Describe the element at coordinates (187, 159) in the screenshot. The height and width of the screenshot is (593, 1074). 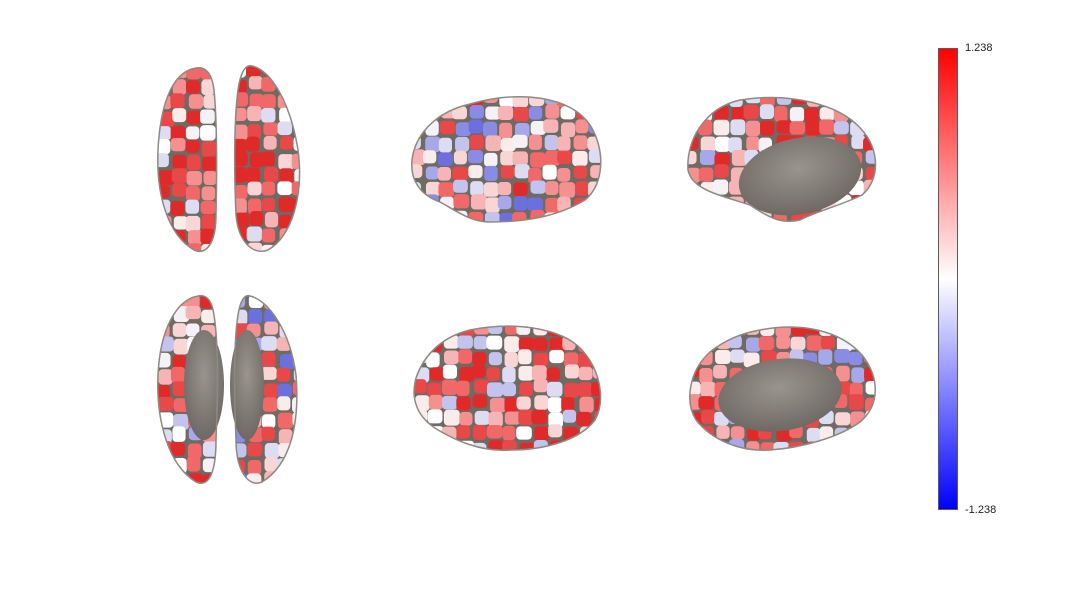
I see `dorsal-left-outline` at that location.